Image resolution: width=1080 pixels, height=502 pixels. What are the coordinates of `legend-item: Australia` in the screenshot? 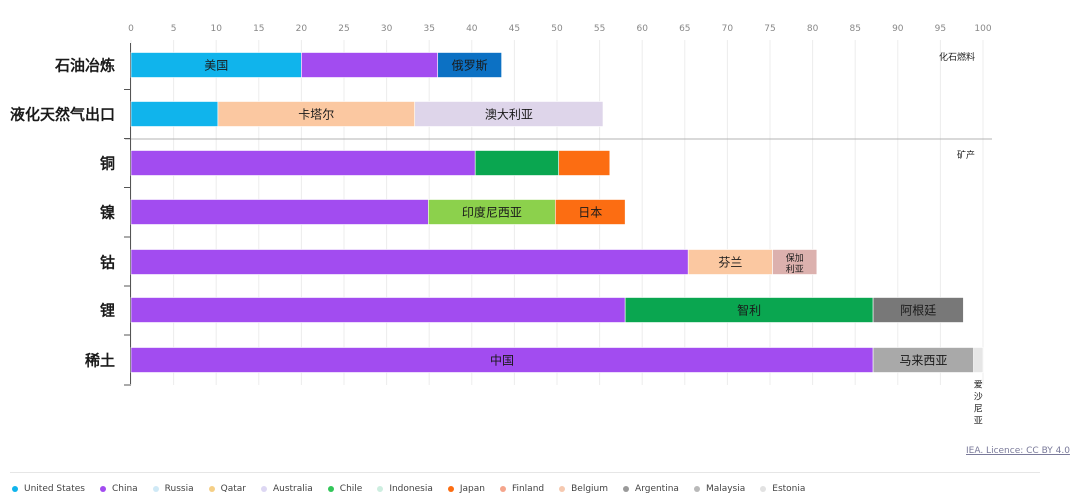 It's located at (286, 489).